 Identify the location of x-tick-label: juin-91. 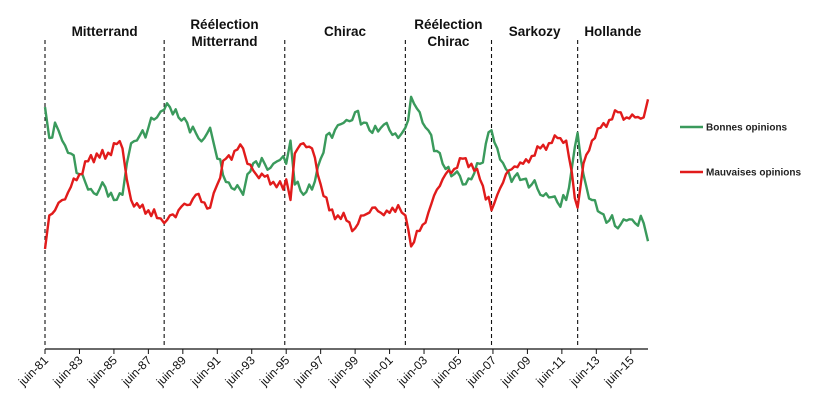
(205, 371).